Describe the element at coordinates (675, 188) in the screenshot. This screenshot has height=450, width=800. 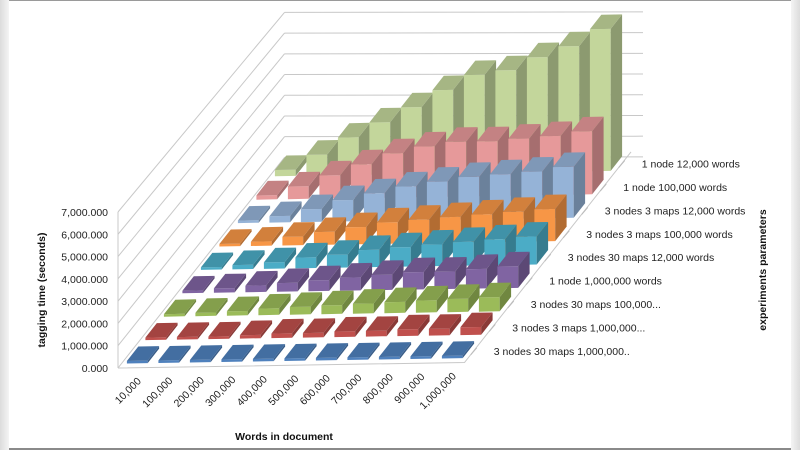
I see `series-label: 1 node 100,000 words` at that location.